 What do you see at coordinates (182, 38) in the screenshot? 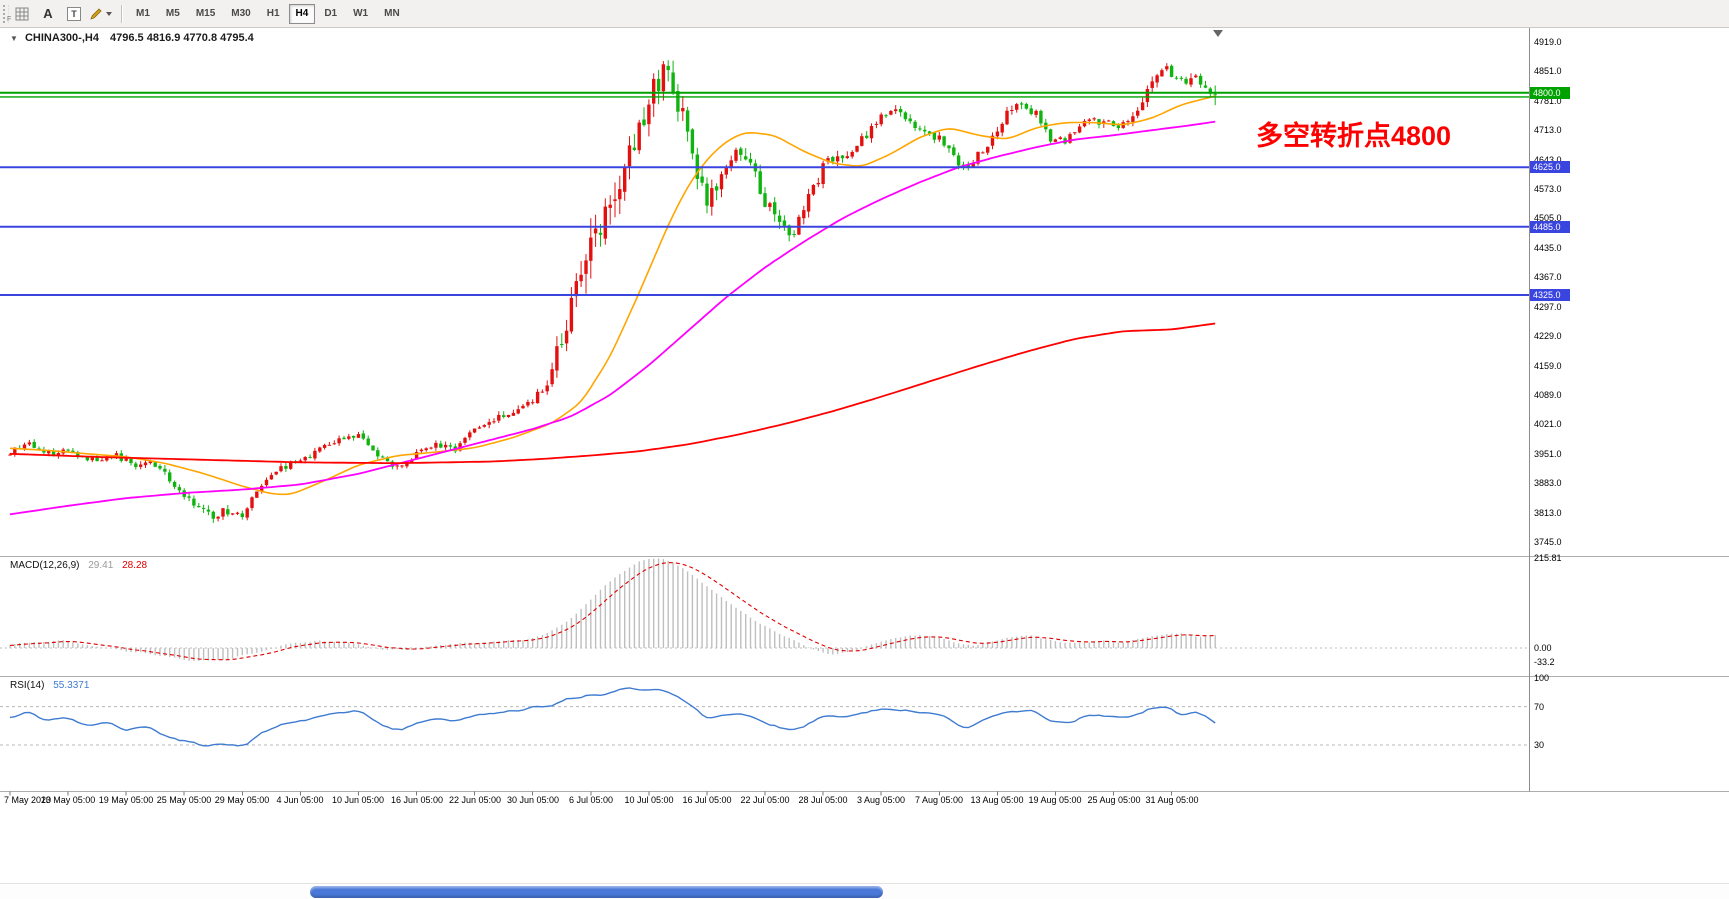
I see `symbol-ohlc-values: 4796.5 4816.9 4770.8 4795.4` at bounding box center [182, 38].